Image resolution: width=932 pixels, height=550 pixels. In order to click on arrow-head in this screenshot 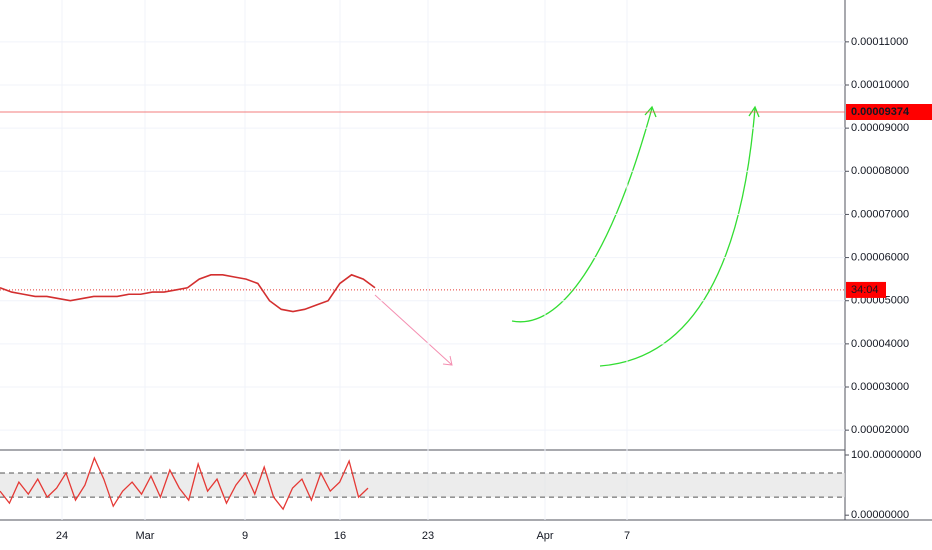, I will do `click(754, 111)`.